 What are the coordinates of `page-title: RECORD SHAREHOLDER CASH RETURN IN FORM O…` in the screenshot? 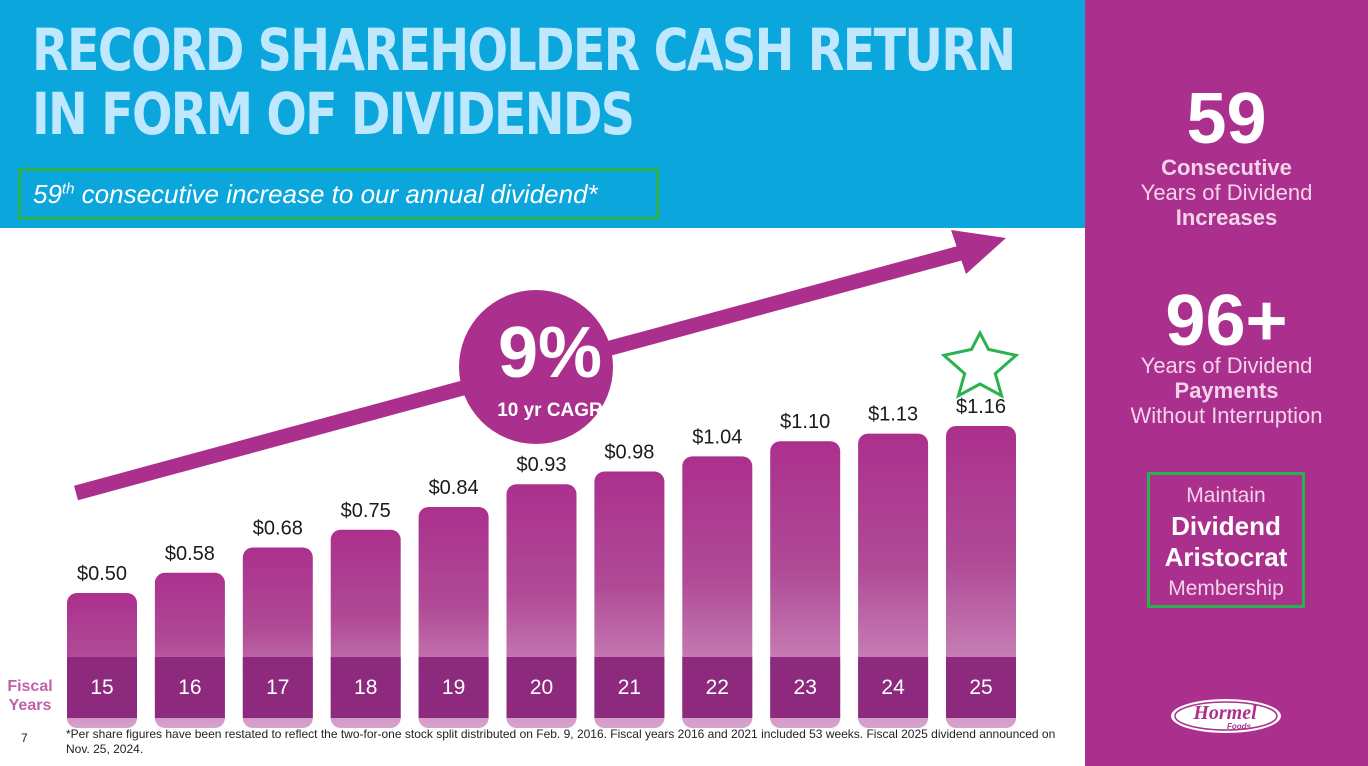 It's located at (524, 82).